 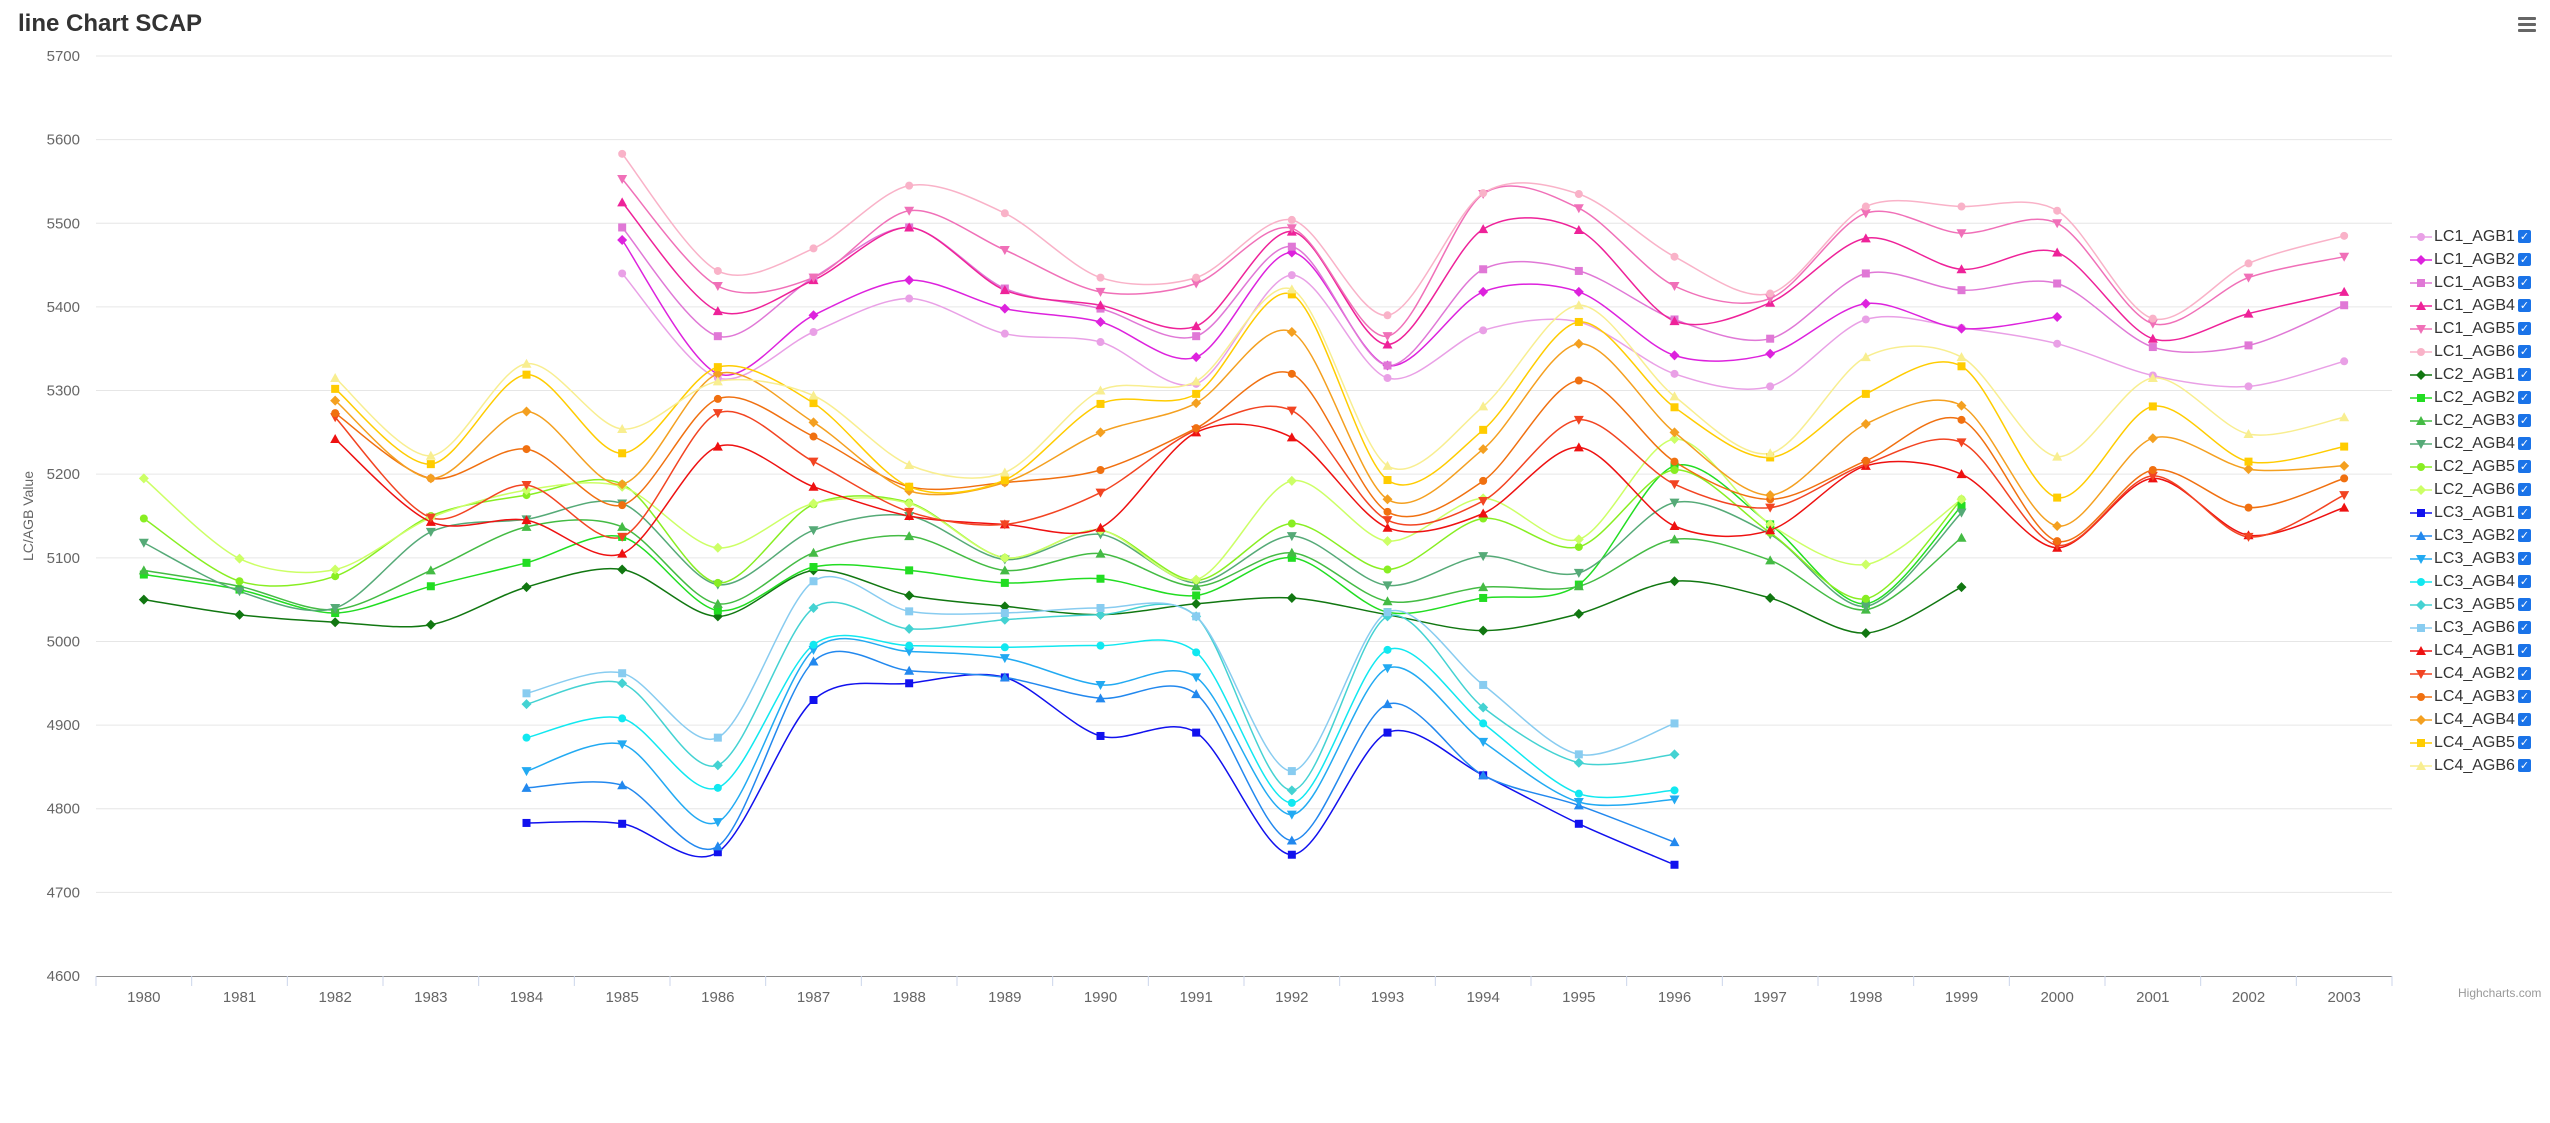 I want to click on legend-item-lc4_agb3: LC4_AGB3 ✓, so click(x=2475, y=696).